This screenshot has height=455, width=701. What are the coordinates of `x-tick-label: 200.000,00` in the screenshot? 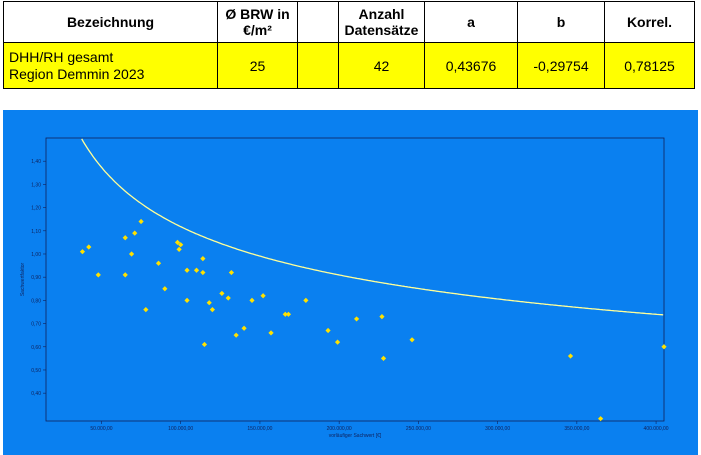 It's located at (339, 429).